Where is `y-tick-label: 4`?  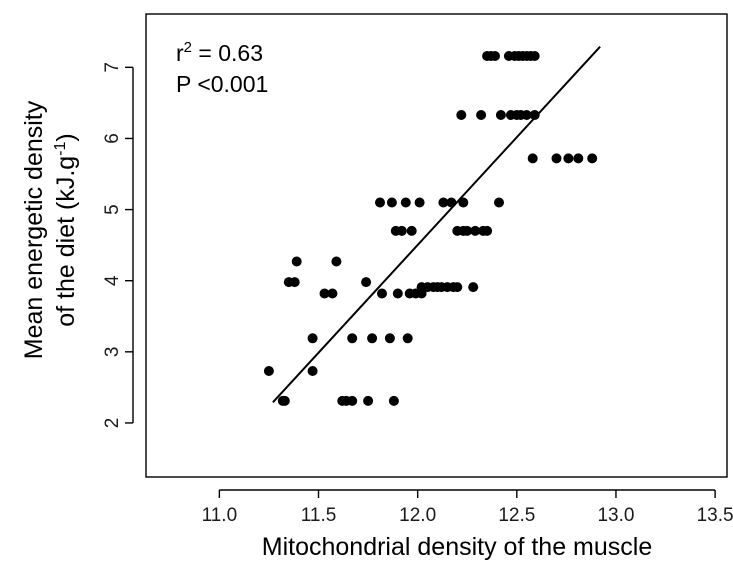
y-tick-label: 4 is located at coordinates (112, 280).